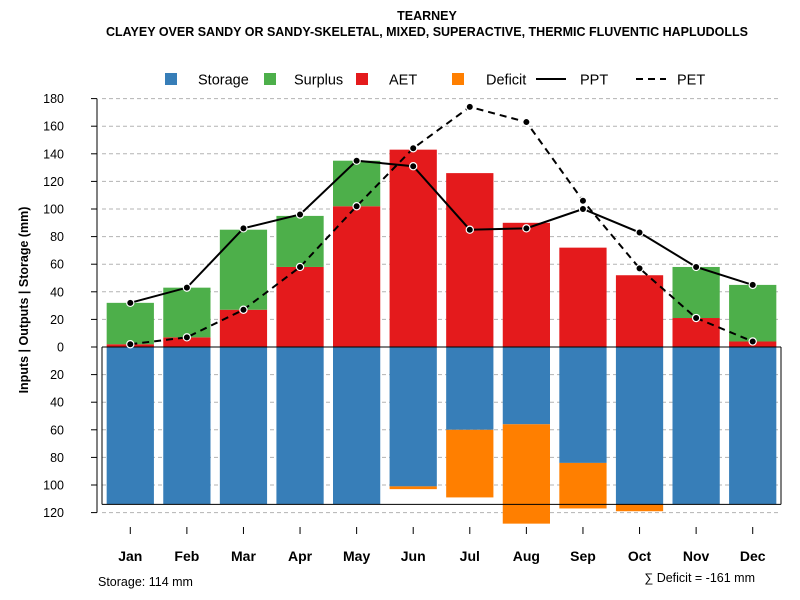  What do you see at coordinates (640, 556) in the screenshot?
I see `x-tick-label: Oct` at bounding box center [640, 556].